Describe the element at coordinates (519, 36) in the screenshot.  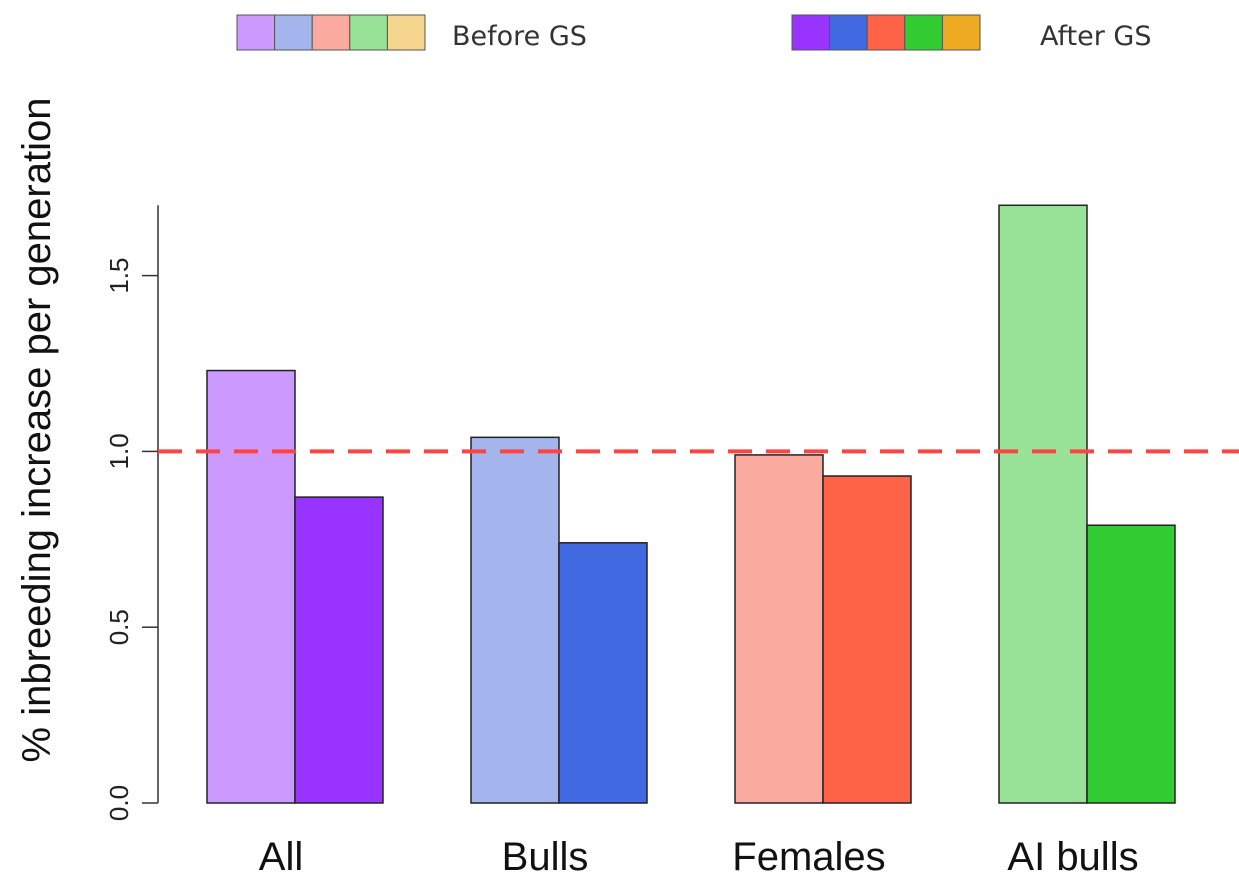
I see `legend-before-gs-label: Before GS` at that location.